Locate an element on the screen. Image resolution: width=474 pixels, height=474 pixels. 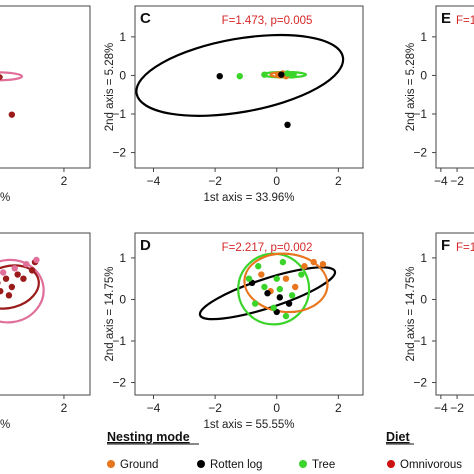
panel-statistic: F=1.473, p=0.005 is located at coordinates (267, 21).